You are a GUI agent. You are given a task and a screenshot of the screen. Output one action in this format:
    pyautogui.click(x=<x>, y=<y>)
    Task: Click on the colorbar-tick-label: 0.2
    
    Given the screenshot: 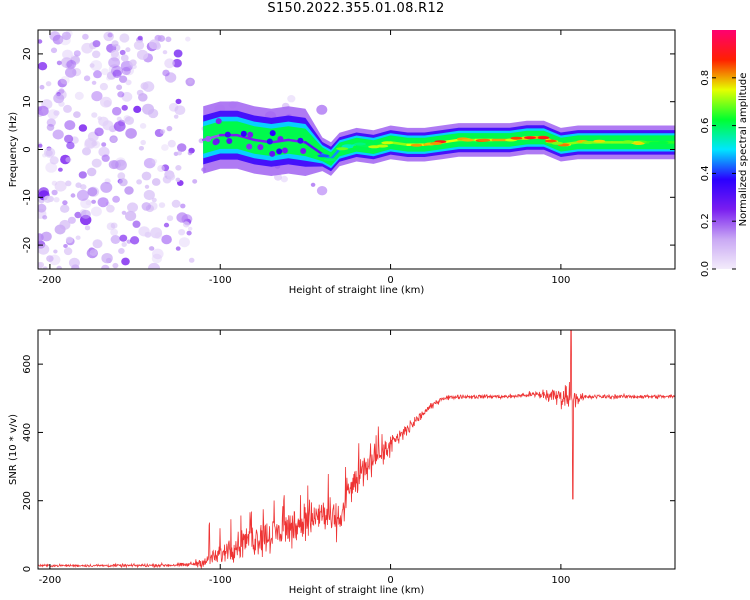 What is the action you would take?
    pyautogui.click(x=705, y=221)
    